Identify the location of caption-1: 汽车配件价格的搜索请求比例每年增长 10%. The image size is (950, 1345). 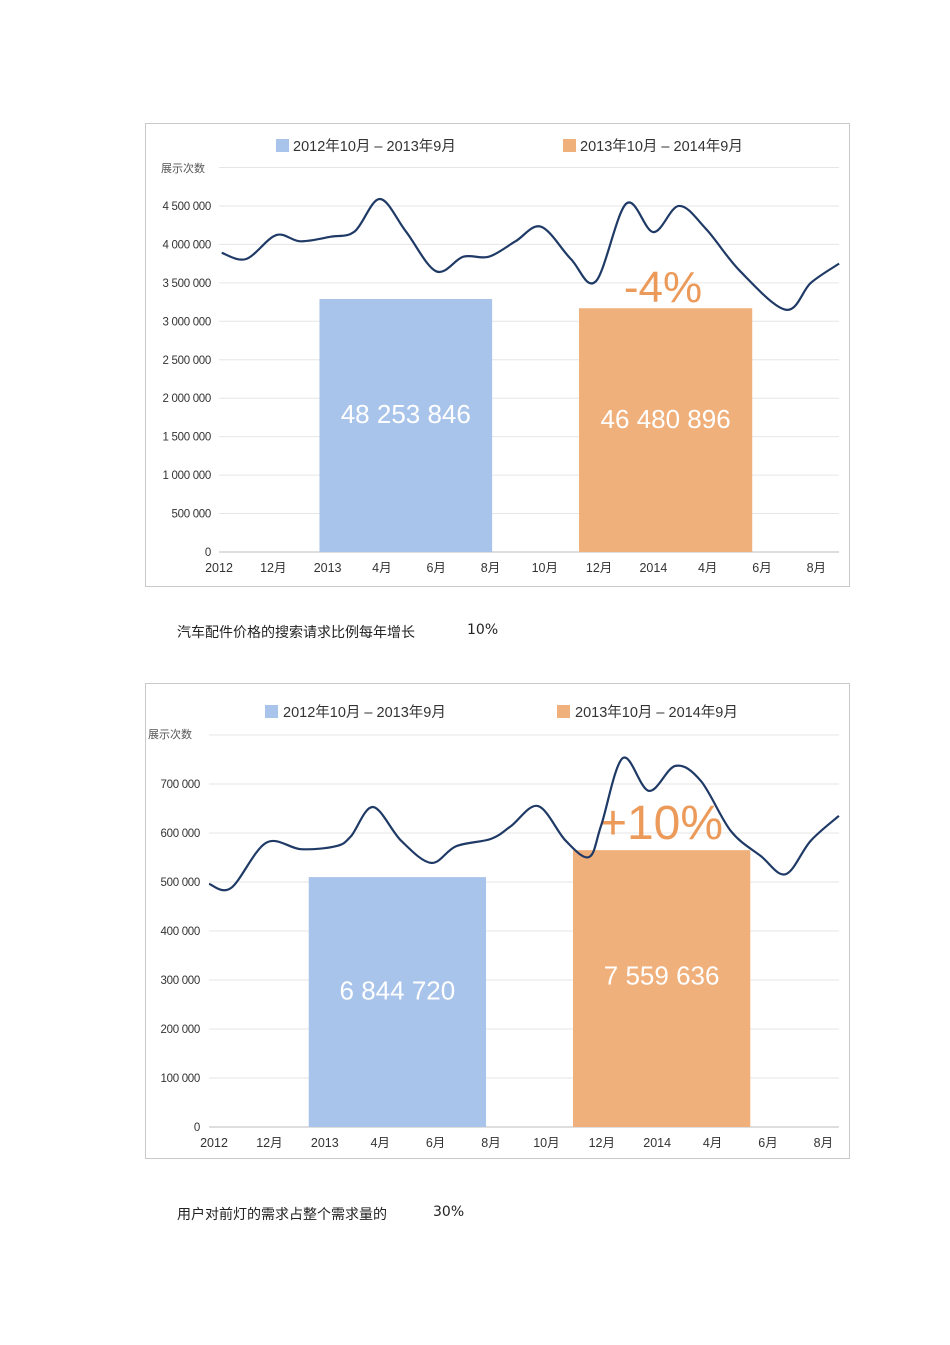
(337, 632).